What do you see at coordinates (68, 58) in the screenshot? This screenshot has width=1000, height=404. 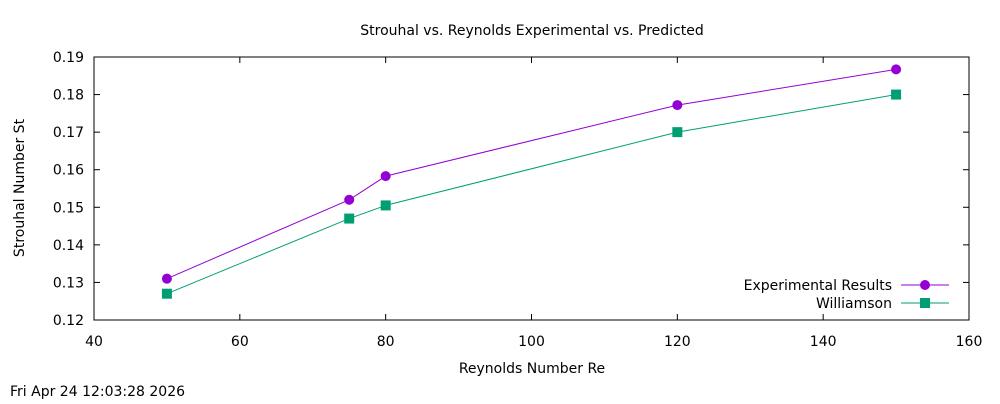 I see `y-tick-label: 0.19` at bounding box center [68, 58].